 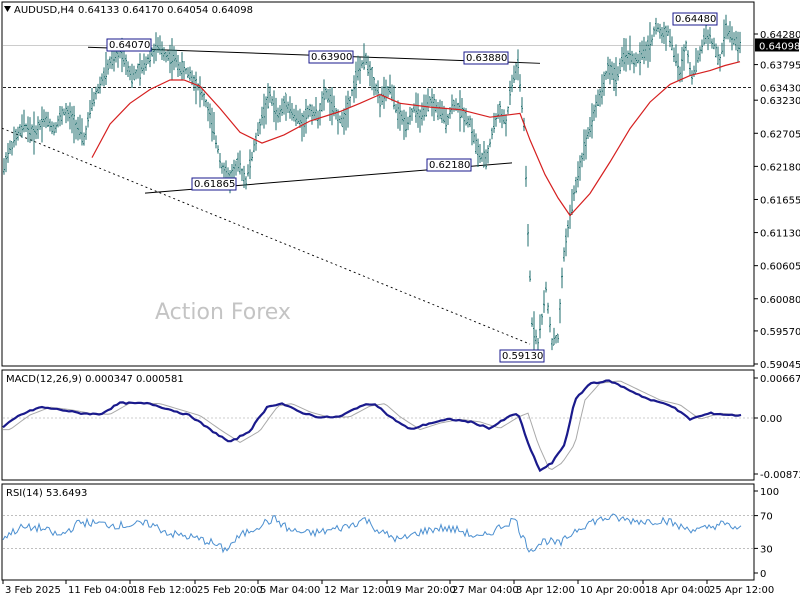 I want to click on price-tick-label: 0.63795, so click(x=780, y=66).